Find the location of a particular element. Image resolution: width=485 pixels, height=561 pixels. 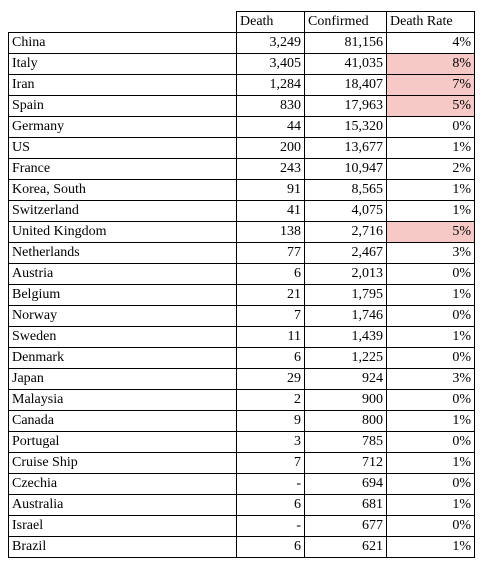

table-row: Portugal 3 785 0% is located at coordinates (242, 442).